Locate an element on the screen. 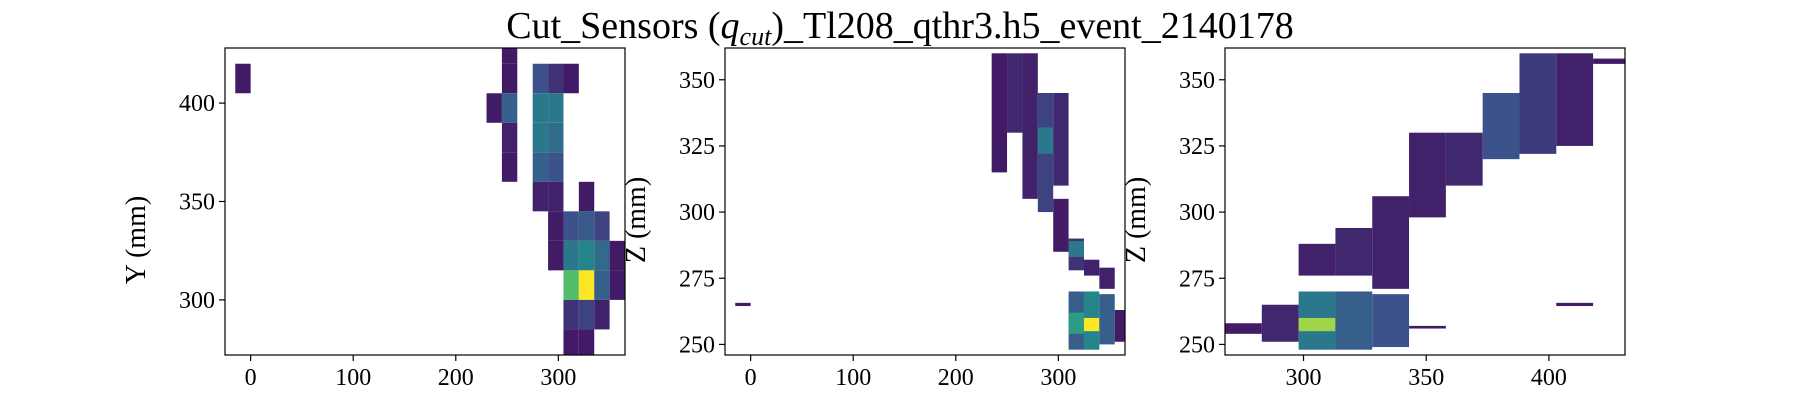 The height and width of the screenshot is (400, 1800). xy-xtick-label: 0 is located at coordinates (251, 378).